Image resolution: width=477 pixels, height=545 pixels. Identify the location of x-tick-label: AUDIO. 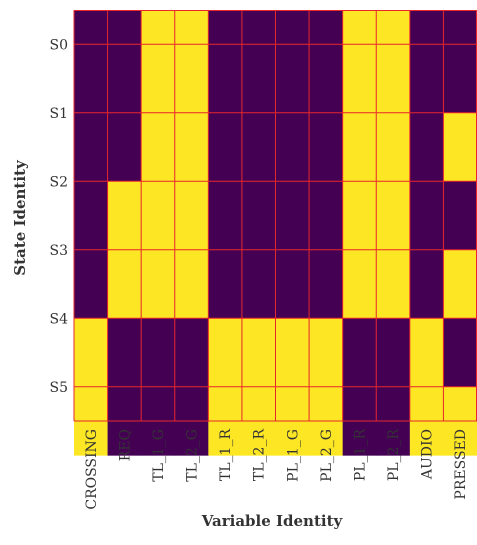
(428, 454).